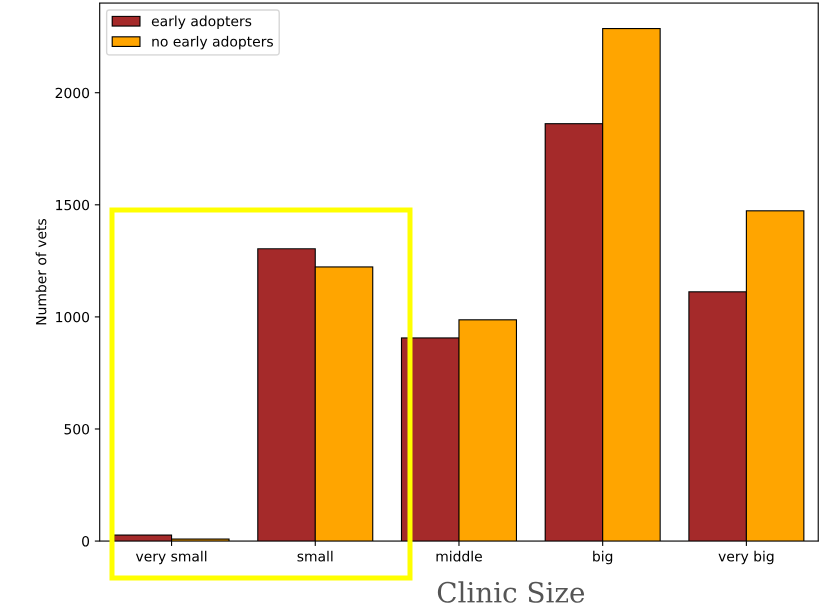  What do you see at coordinates (459, 556) in the screenshot?
I see `x-tick-label: middle` at bounding box center [459, 556].